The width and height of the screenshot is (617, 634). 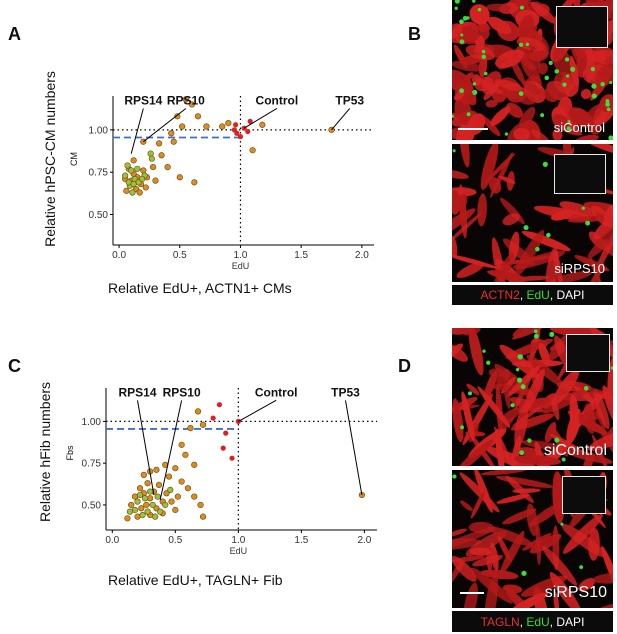 What do you see at coordinates (579, 127) in the screenshot?
I see `micrograph-b-top-label: siControl` at bounding box center [579, 127].